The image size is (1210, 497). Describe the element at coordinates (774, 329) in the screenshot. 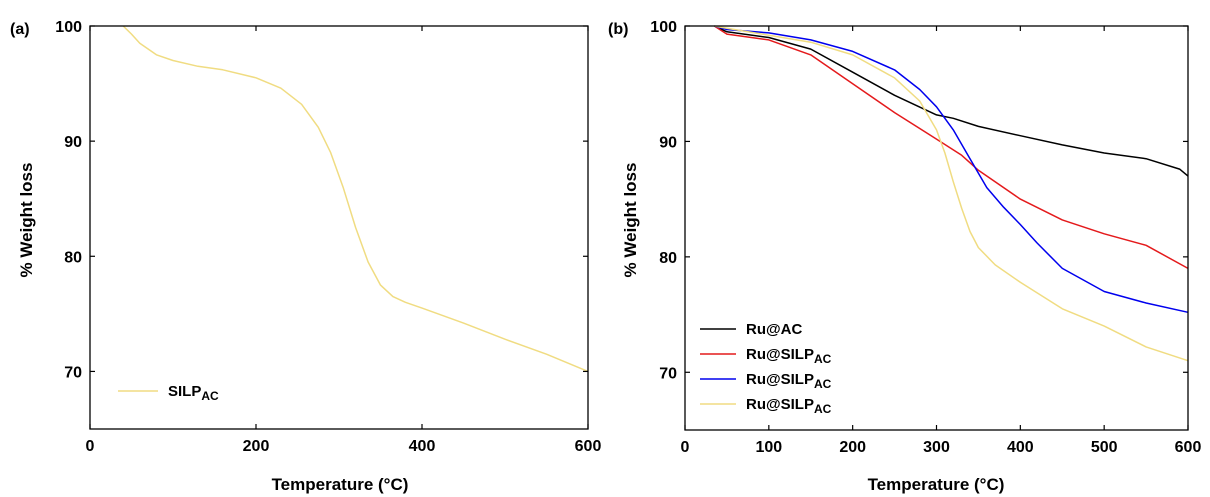

I see `legend-label-0: Ru@AC` at that location.